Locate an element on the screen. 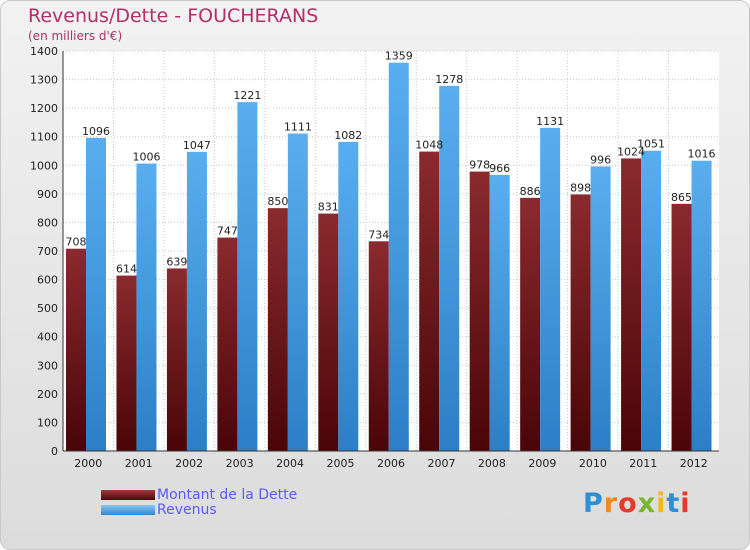 Image resolution: width=750 pixels, height=550 pixels. y-tick-label: 1100 is located at coordinates (44, 137).